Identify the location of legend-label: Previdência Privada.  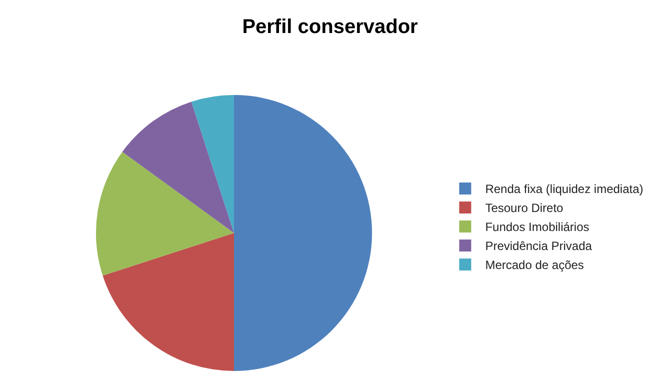
(538, 246).